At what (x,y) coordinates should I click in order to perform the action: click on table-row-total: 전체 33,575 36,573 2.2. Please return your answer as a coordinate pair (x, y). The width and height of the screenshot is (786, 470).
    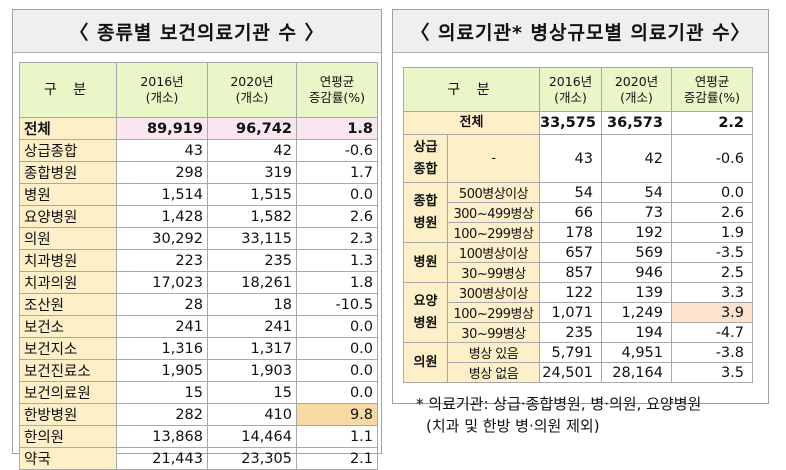
    Looking at the image, I should click on (578, 123).